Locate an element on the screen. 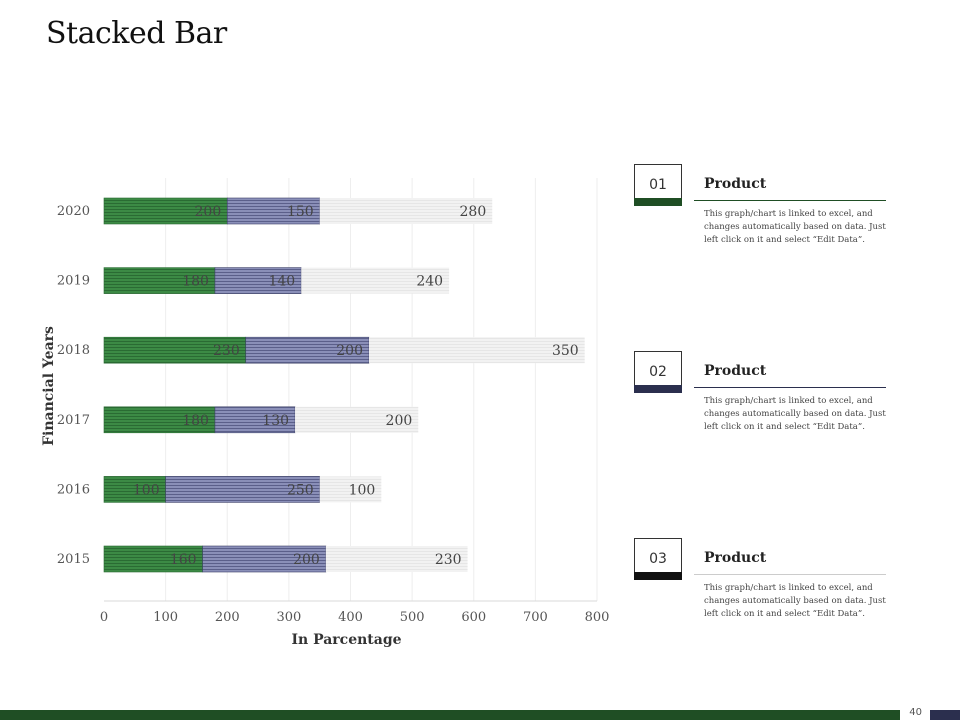  footer-bar-green is located at coordinates (450, 715).